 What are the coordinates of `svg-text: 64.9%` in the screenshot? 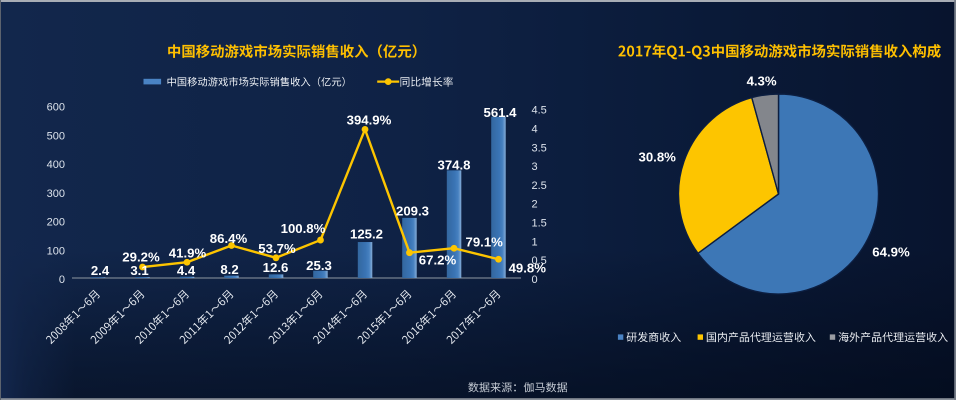 It's located at (891, 252).